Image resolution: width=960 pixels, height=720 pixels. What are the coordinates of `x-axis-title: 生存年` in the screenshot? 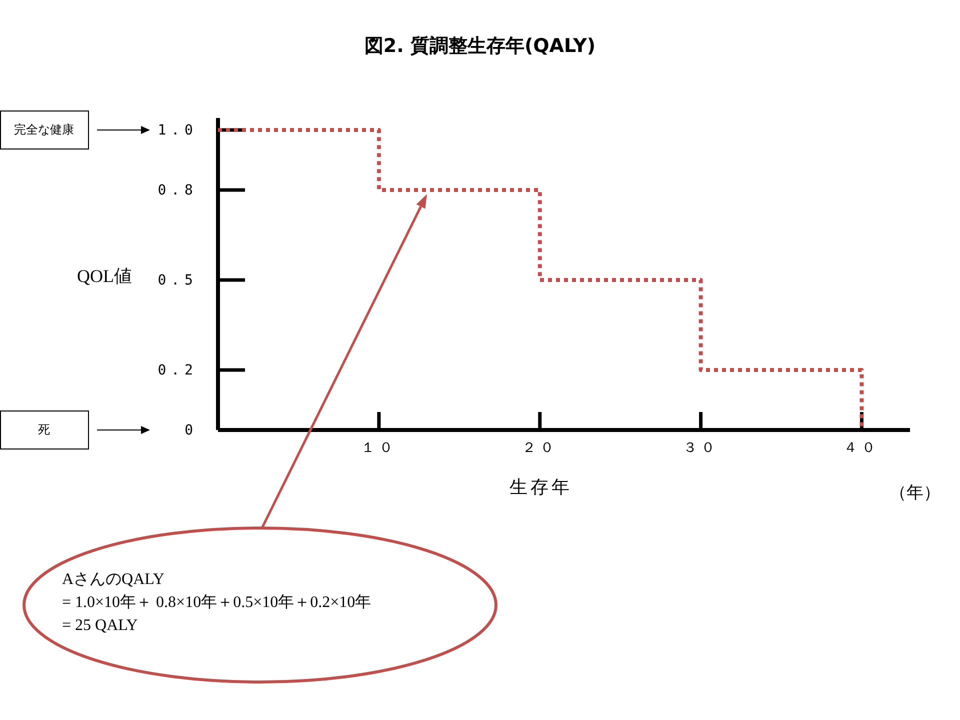 It's located at (541, 487).